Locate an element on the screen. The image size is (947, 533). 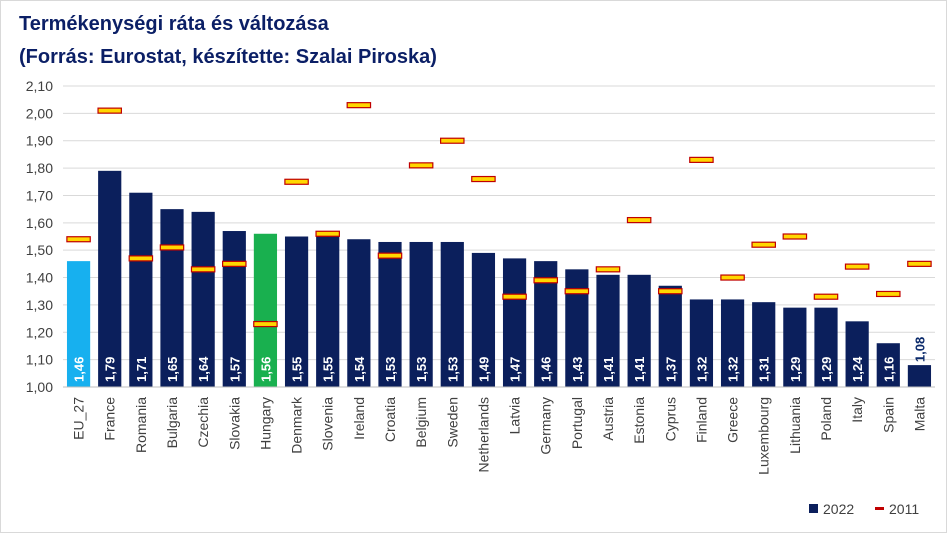
x-category-label: Croatia is located at coordinates (390, 419).